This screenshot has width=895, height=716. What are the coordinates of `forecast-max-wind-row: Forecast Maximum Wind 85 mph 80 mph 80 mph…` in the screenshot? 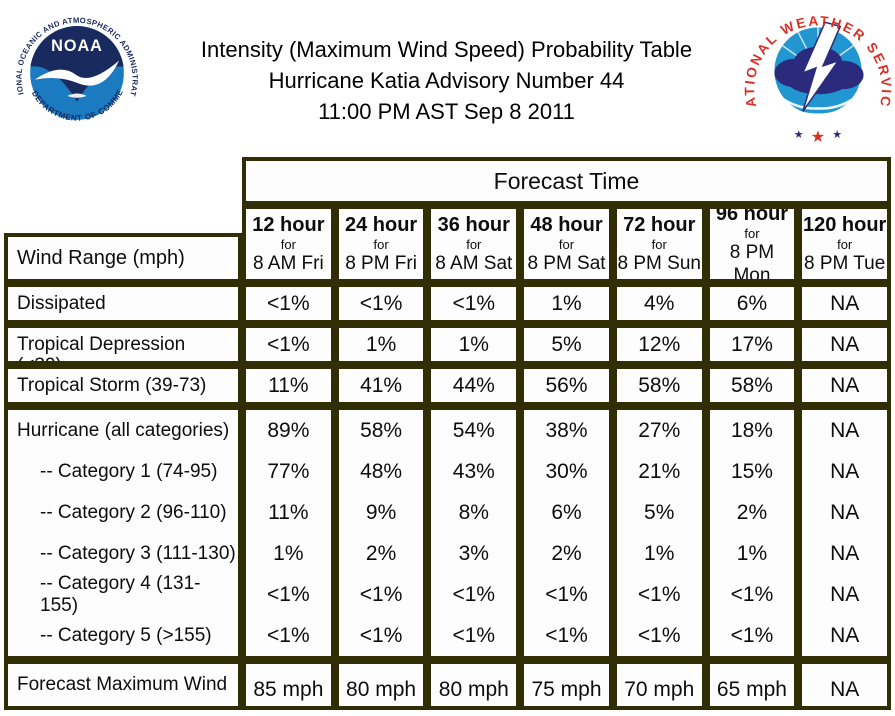 It's located at (448, 685).